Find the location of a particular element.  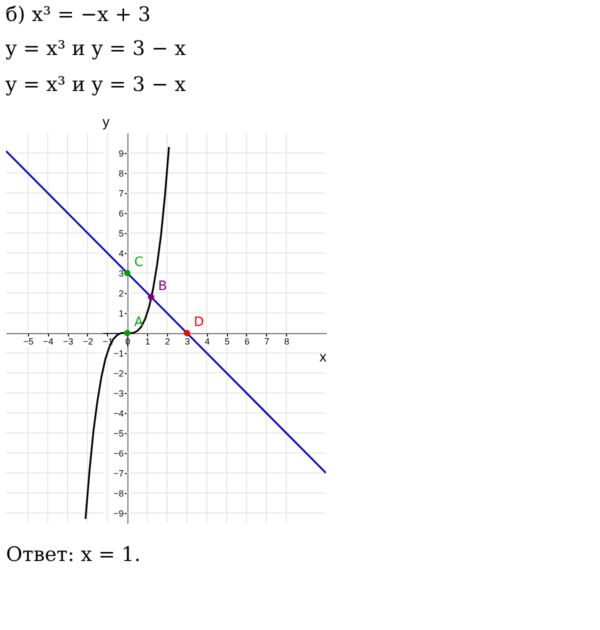

y-tick-label: −4 is located at coordinates (118, 413).